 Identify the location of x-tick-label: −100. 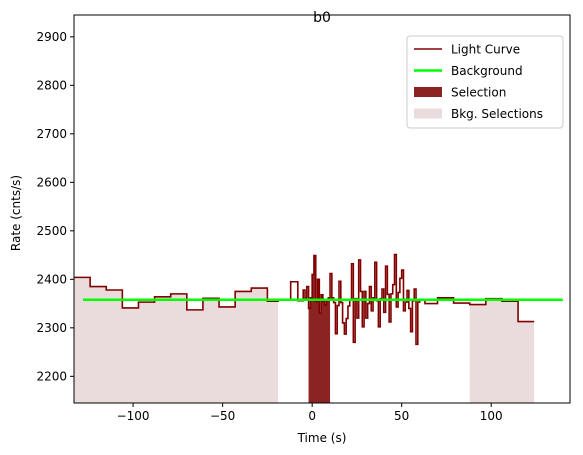
(133, 416).